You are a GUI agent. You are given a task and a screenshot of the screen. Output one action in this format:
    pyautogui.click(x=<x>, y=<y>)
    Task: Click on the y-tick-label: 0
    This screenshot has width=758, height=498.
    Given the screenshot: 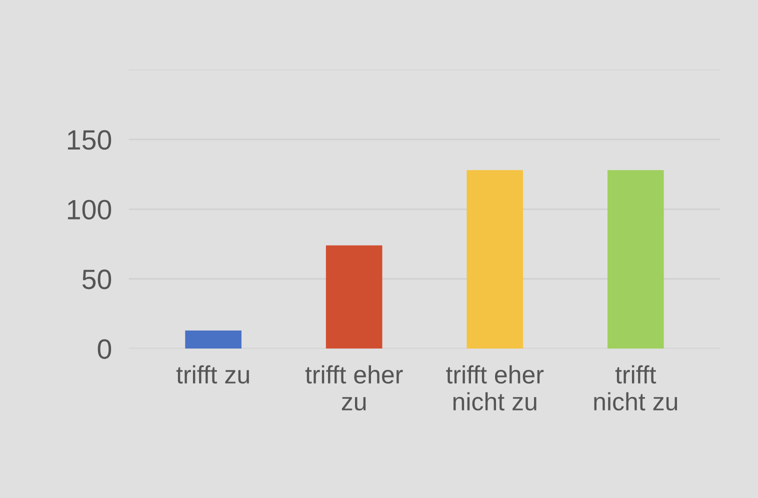 What is the action you would take?
    pyautogui.click(x=105, y=349)
    